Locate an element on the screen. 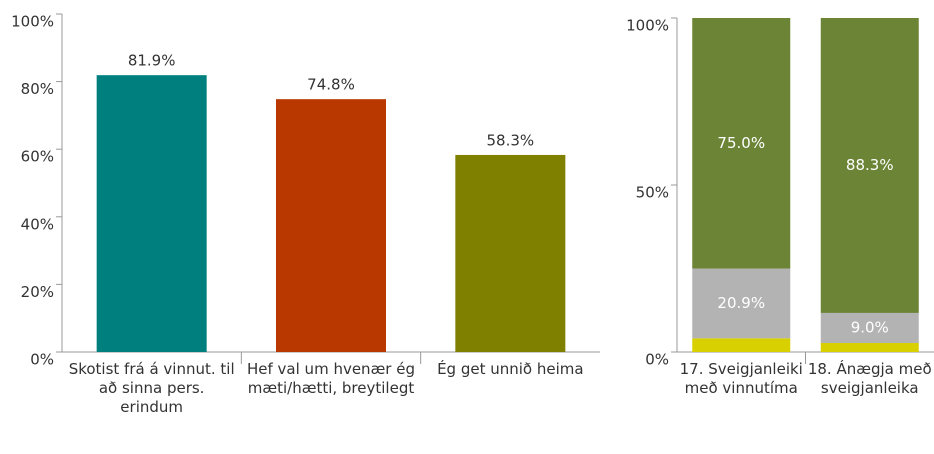 This screenshot has width=934, height=454. value-label: 75.0% is located at coordinates (741, 143).